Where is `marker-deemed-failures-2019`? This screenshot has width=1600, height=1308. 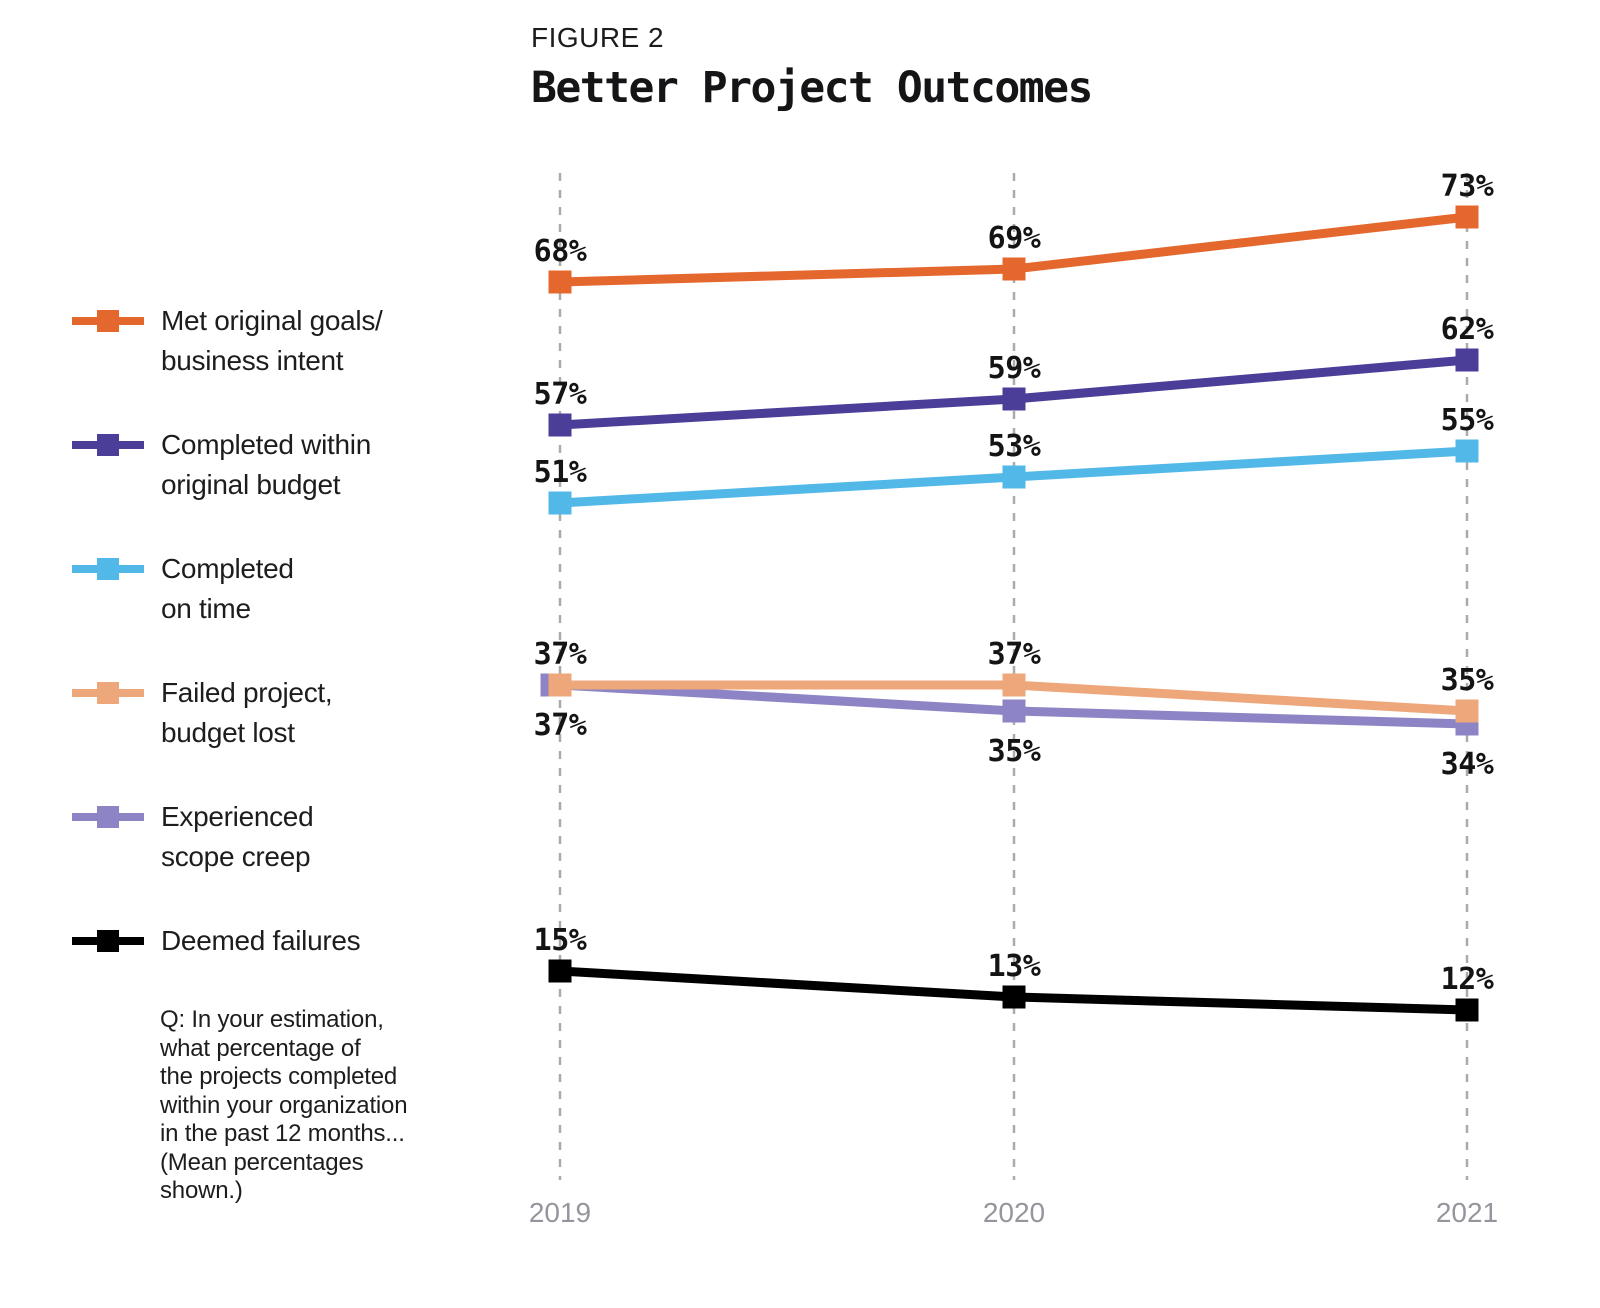
marker-deemed-failures-2019 is located at coordinates (560, 971).